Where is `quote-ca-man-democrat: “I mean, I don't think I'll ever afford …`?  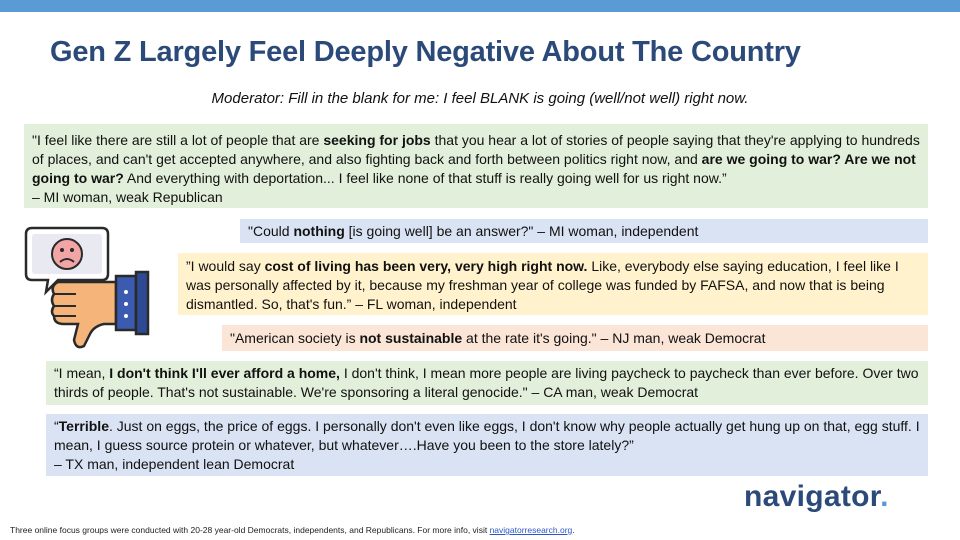
quote-ca-man-democrat: “I mean, I don't think I'll ever afford … is located at coordinates (487, 383).